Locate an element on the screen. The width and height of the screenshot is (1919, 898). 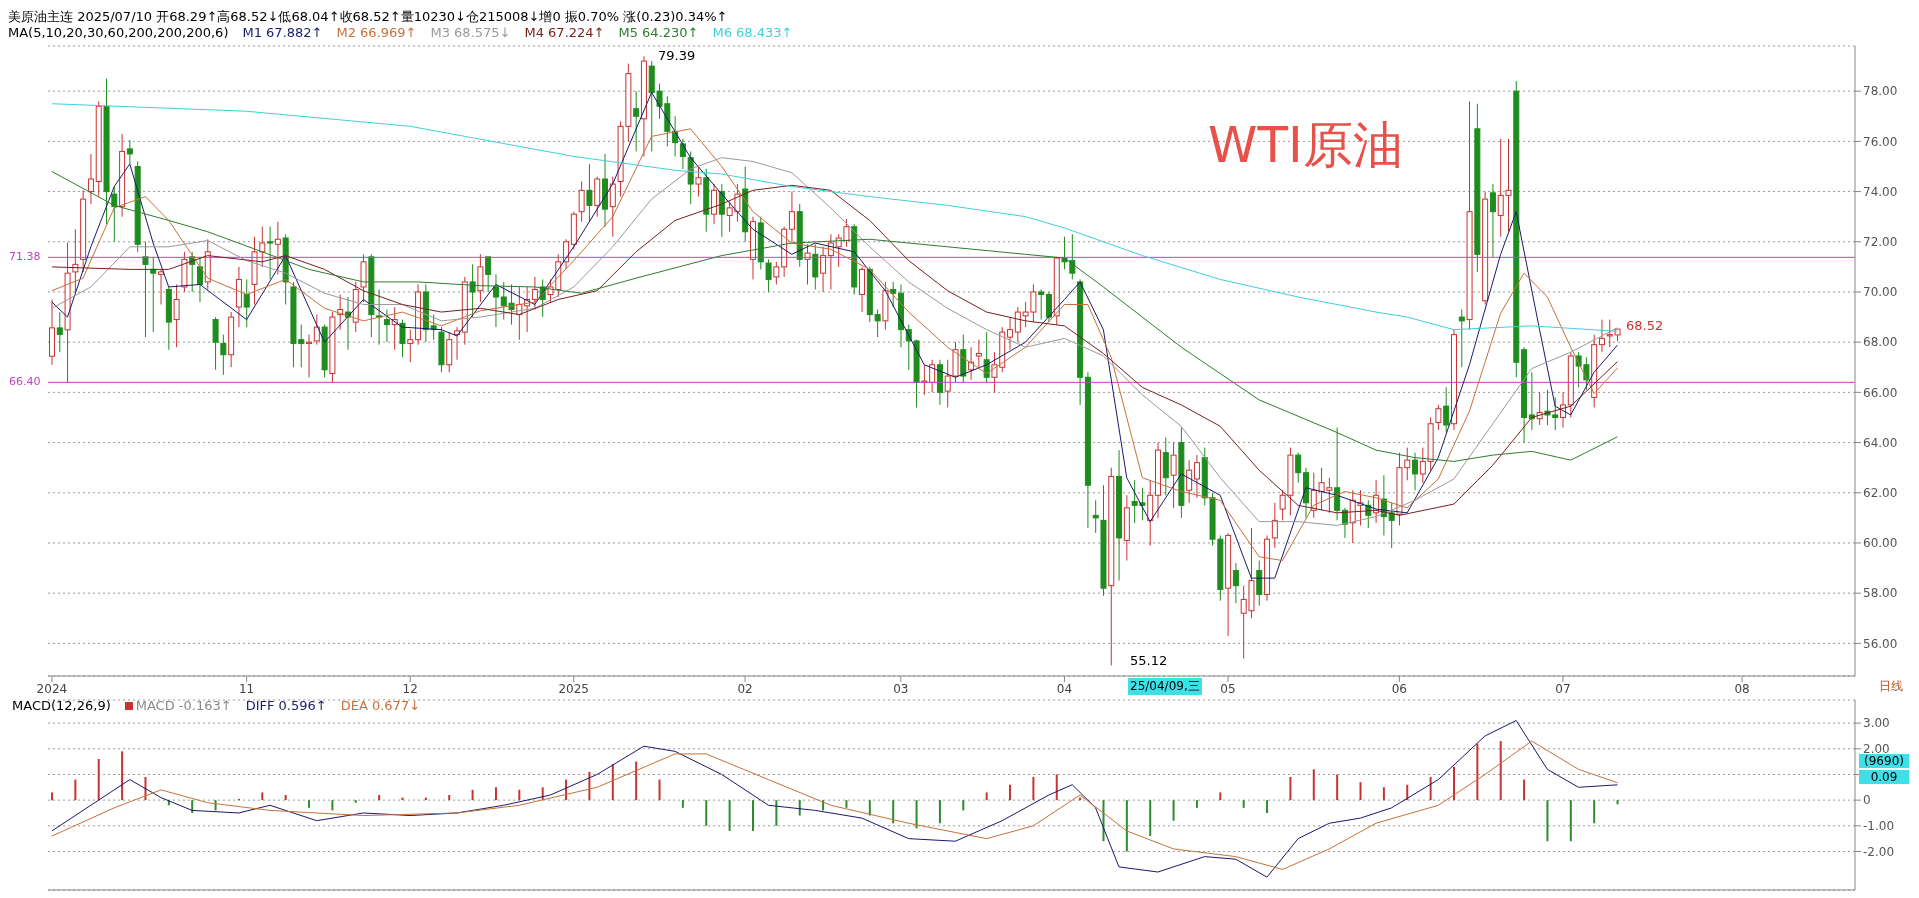
text: DIFF 0.596↑ is located at coordinates (286, 705).